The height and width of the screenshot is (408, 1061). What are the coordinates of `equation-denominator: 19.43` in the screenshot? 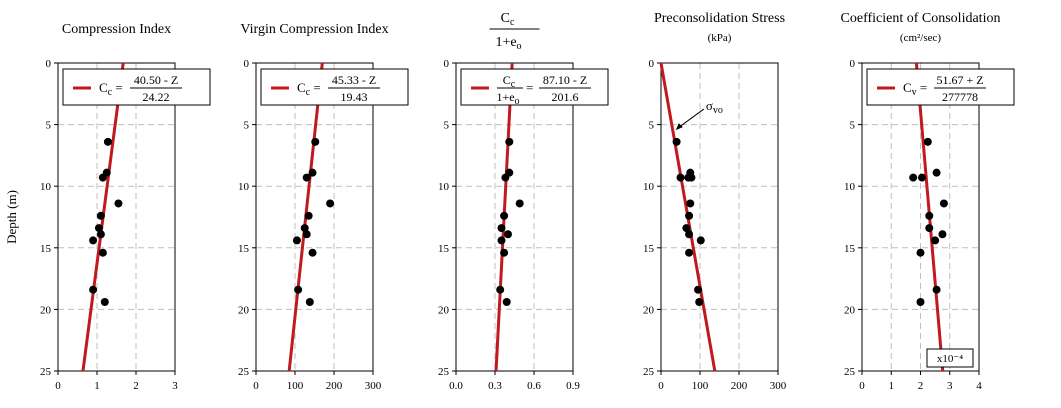 It's located at (354, 97).